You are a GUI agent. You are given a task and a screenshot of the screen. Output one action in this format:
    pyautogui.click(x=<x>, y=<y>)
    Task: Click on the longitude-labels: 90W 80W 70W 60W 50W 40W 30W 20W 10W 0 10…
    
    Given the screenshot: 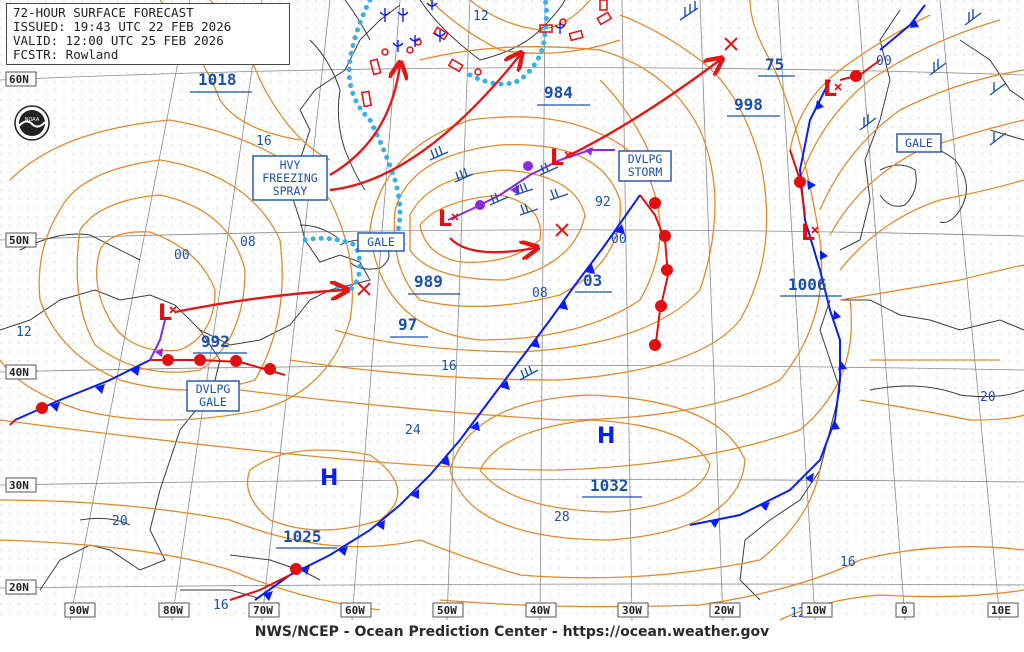 What is the action you would take?
    pyautogui.click(x=541, y=610)
    